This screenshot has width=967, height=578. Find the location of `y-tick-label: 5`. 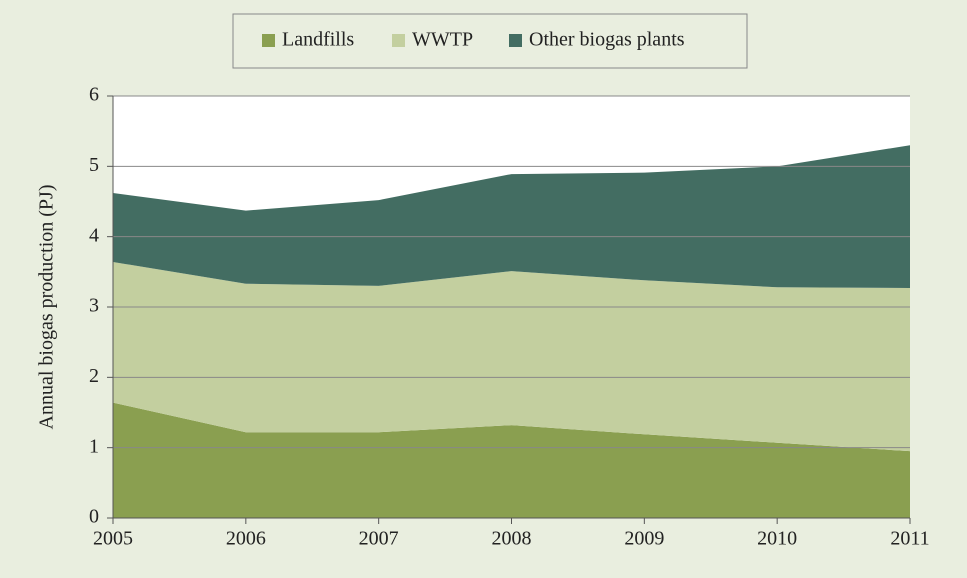

y-tick-label: 5 is located at coordinates (94, 165).